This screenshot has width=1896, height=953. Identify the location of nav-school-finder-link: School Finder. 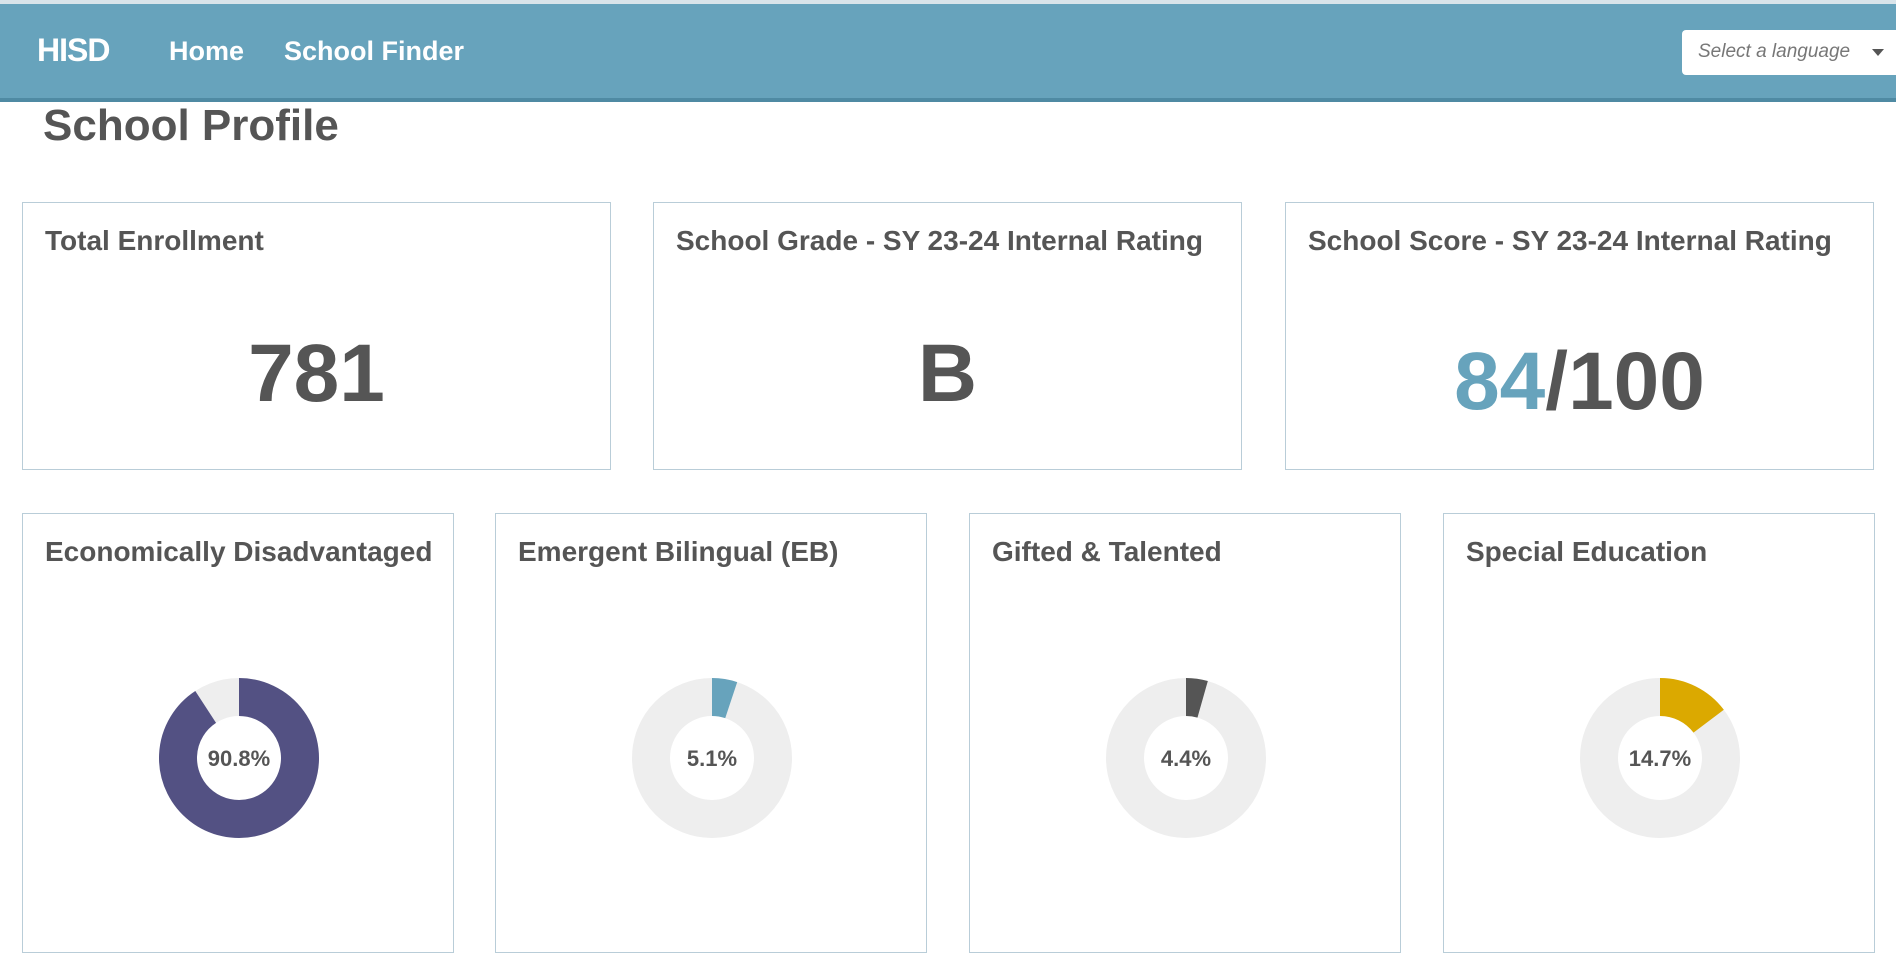
(374, 51).